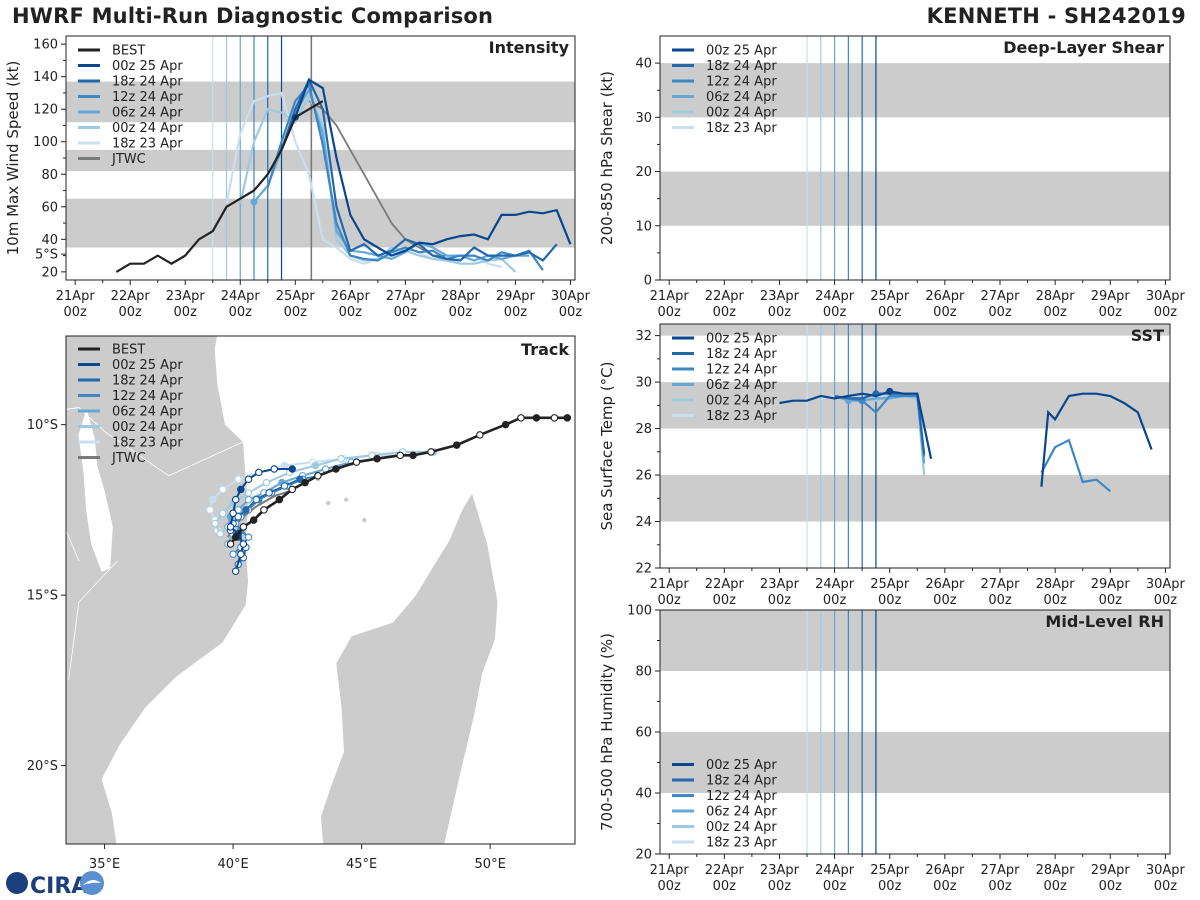  What do you see at coordinates (49, 207) in the screenshot?
I see `intensity-ytick-label: 60` at bounding box center [49, 207].